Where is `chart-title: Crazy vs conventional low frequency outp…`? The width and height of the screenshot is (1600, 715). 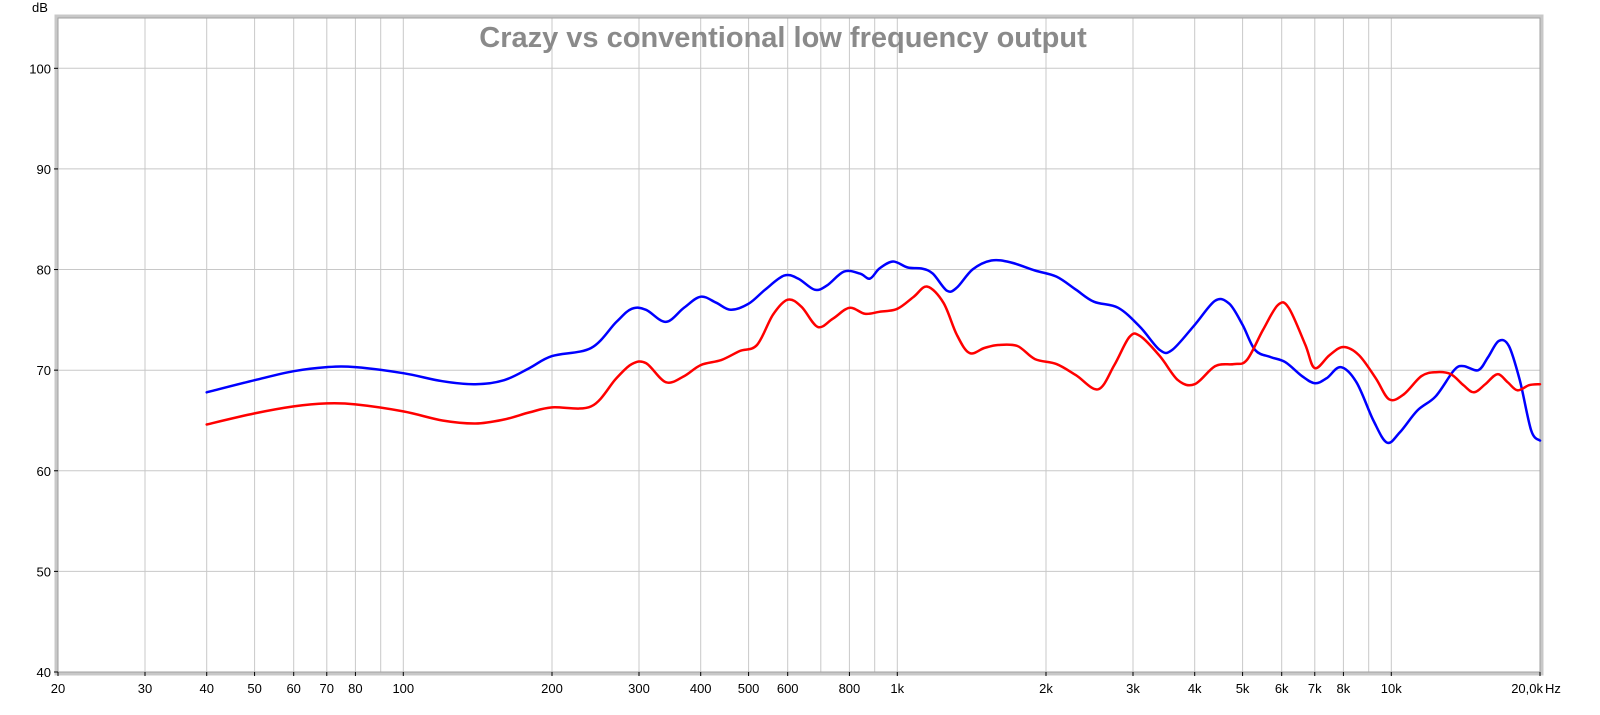 chart-title: Crazy vs conventional low frequency outp… is located at coordinates (783, 38).